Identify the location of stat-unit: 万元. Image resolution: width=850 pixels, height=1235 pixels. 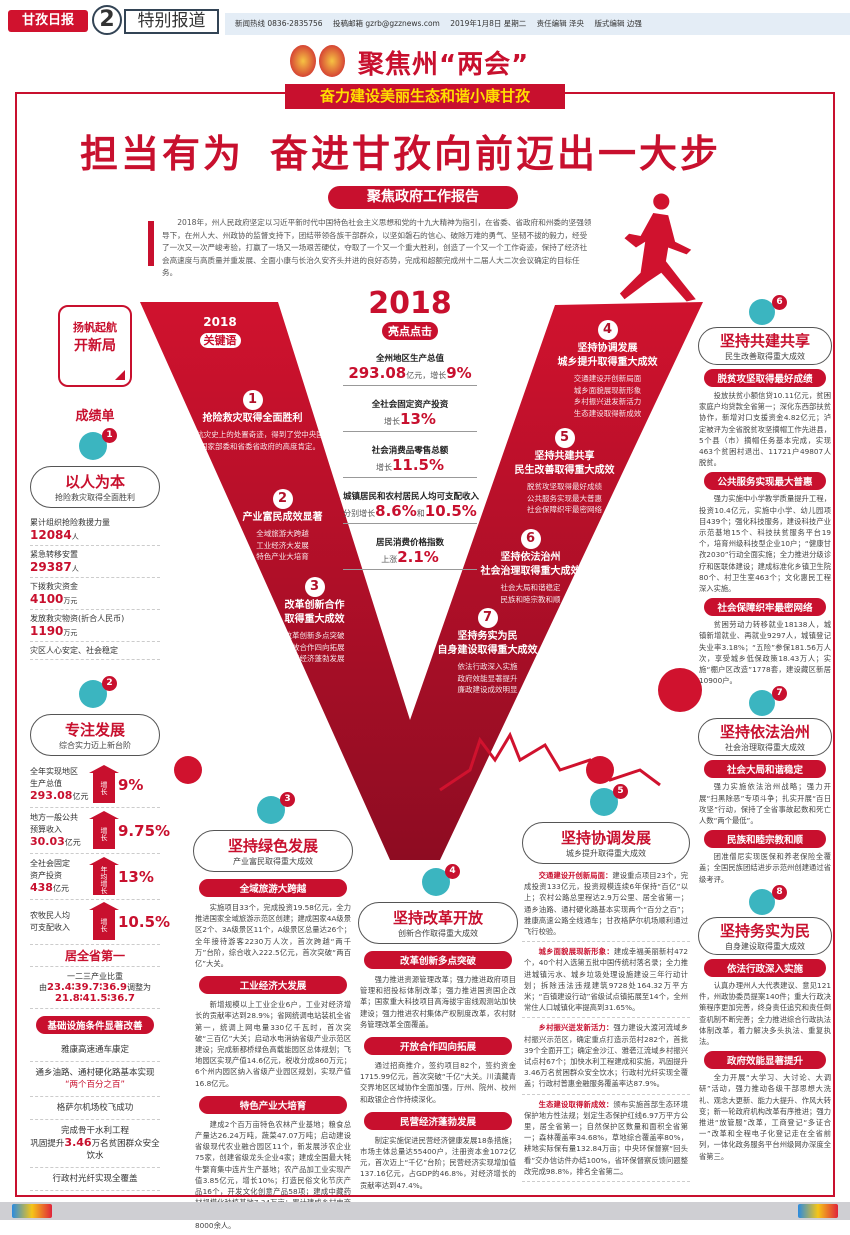
(70, 633).